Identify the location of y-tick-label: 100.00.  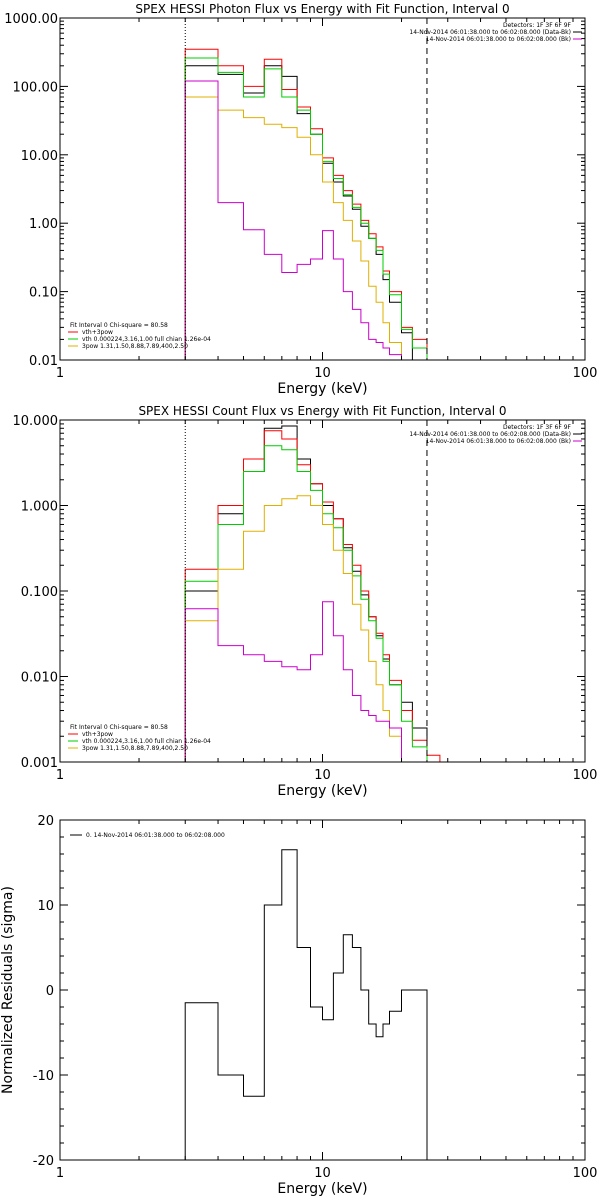
(36, 87).